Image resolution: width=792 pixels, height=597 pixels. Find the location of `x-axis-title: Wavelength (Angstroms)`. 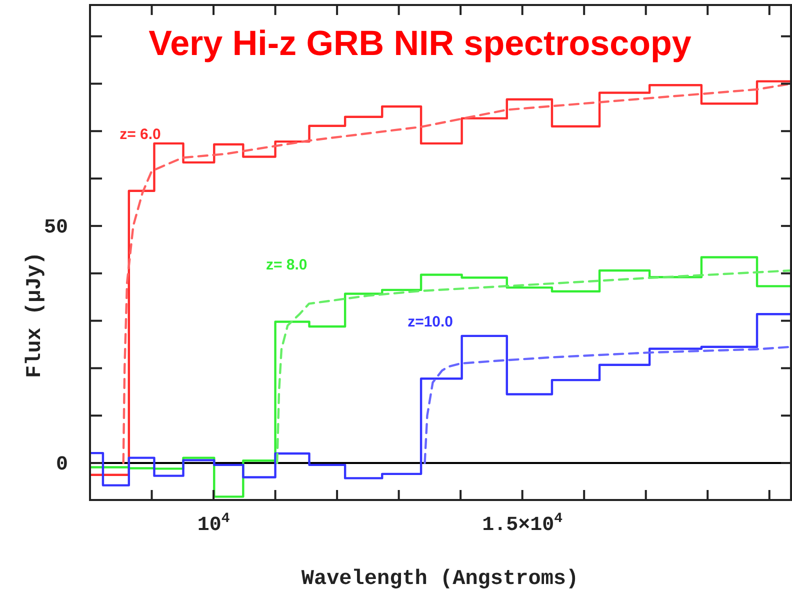

x-axis-title: Wavelength (Angstroms) is located at coordinates (440, 579).